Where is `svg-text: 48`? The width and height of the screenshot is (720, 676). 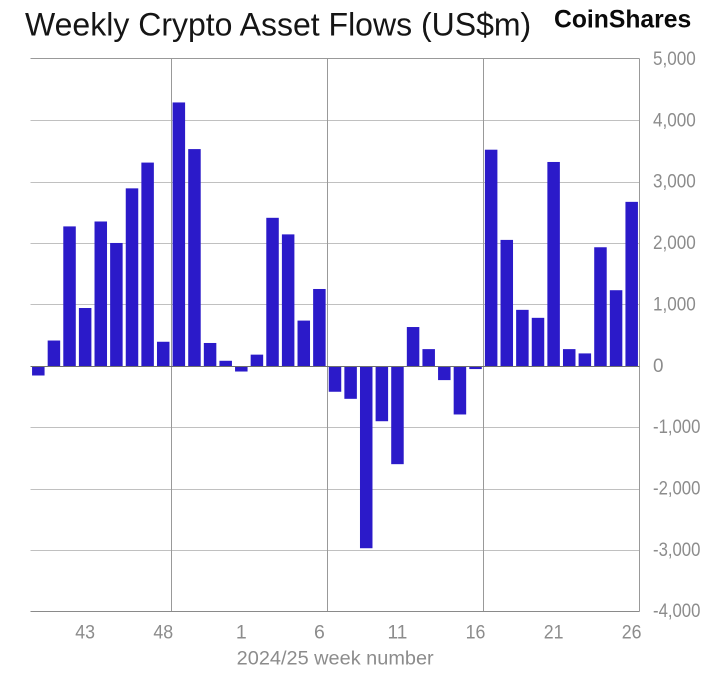 svg-text: 48 is located at coordinates (163, 632).